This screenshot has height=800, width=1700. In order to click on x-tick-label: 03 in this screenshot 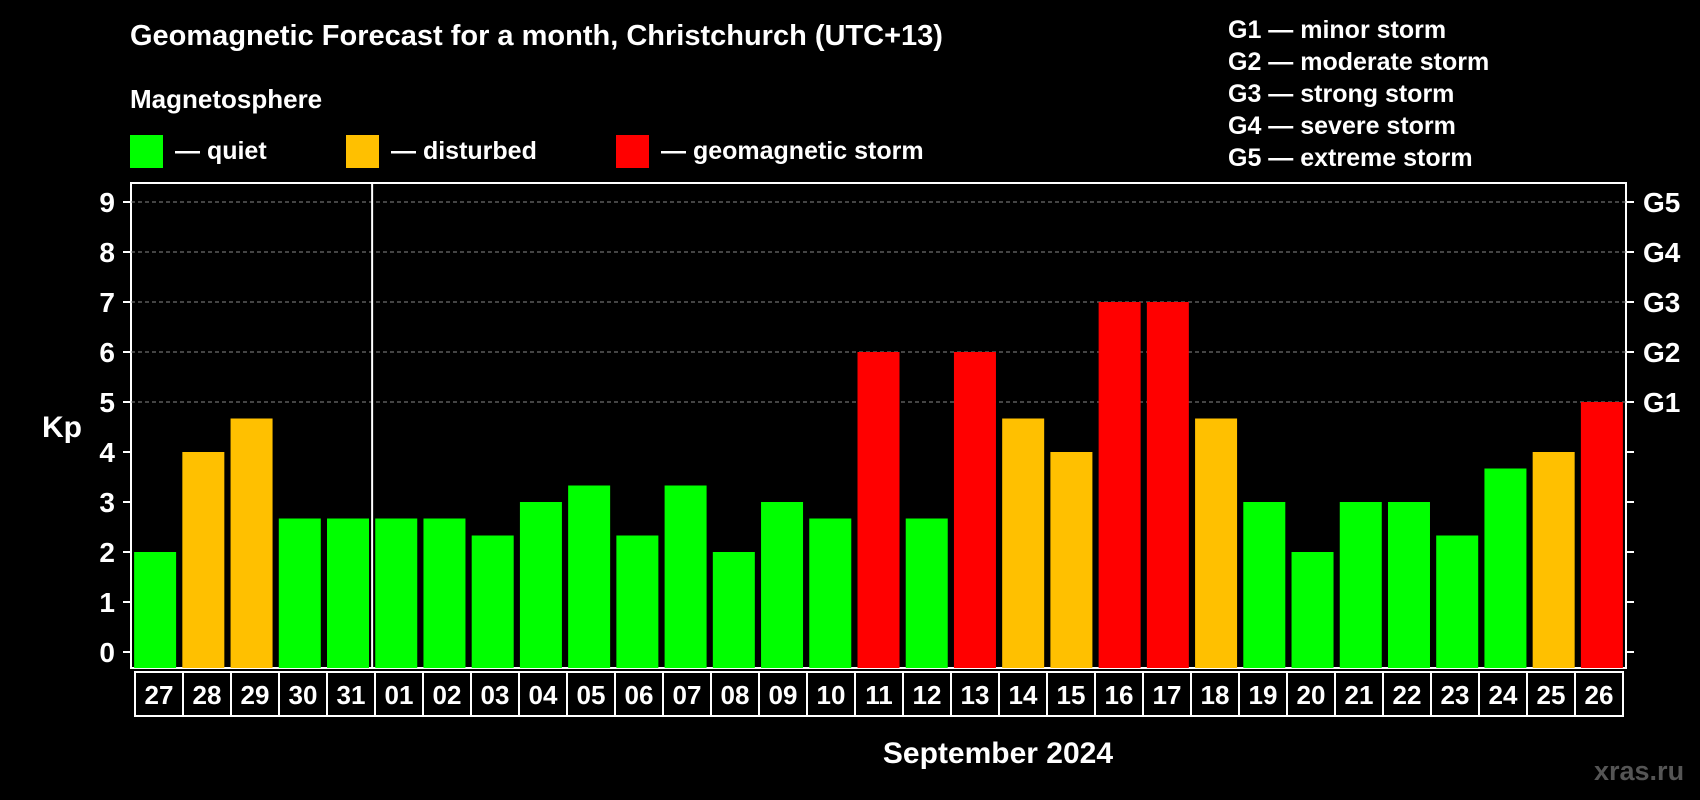, I will do `click(495, 695)`.